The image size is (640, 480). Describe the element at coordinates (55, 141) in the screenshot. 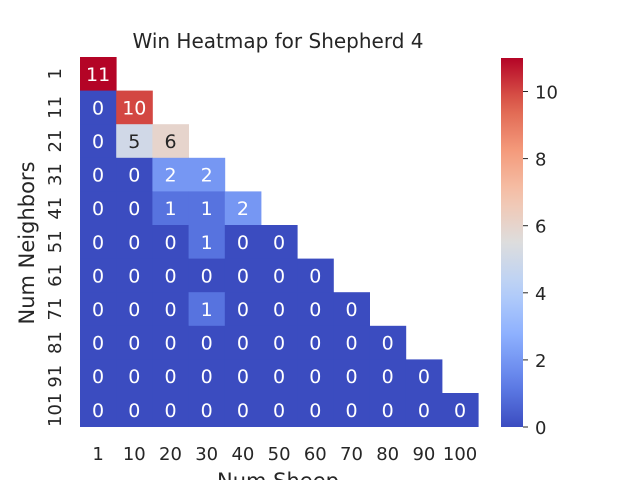

I see `y-tick-label: 21` at that location.